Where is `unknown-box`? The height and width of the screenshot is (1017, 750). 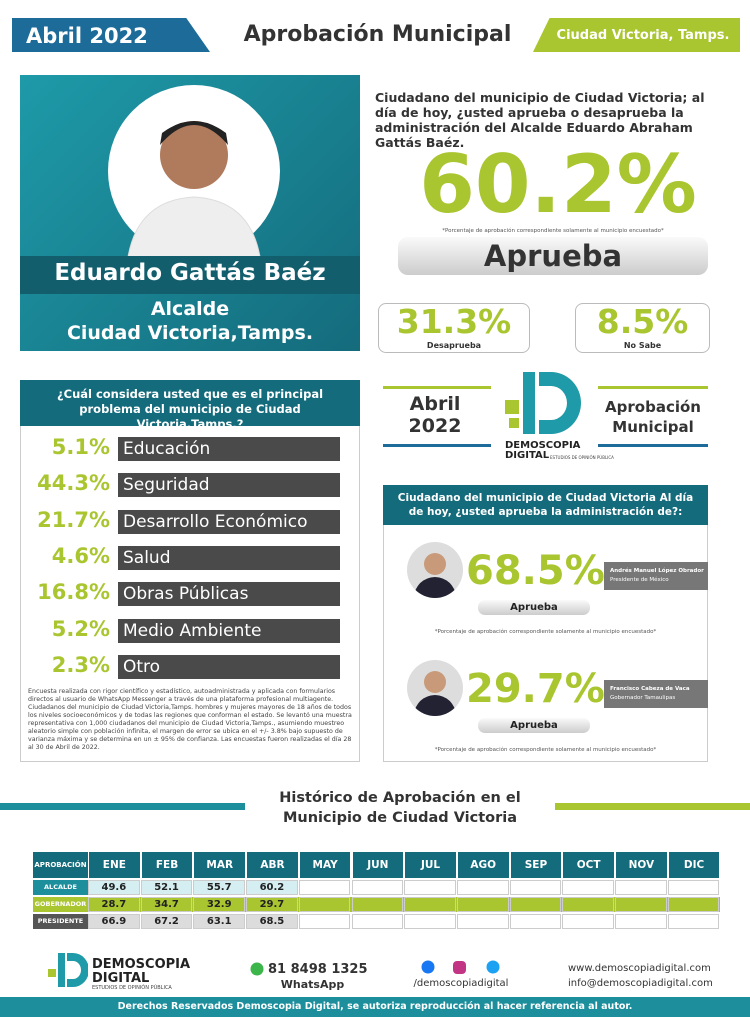 unknown-box is located at coordinates (642, 328).